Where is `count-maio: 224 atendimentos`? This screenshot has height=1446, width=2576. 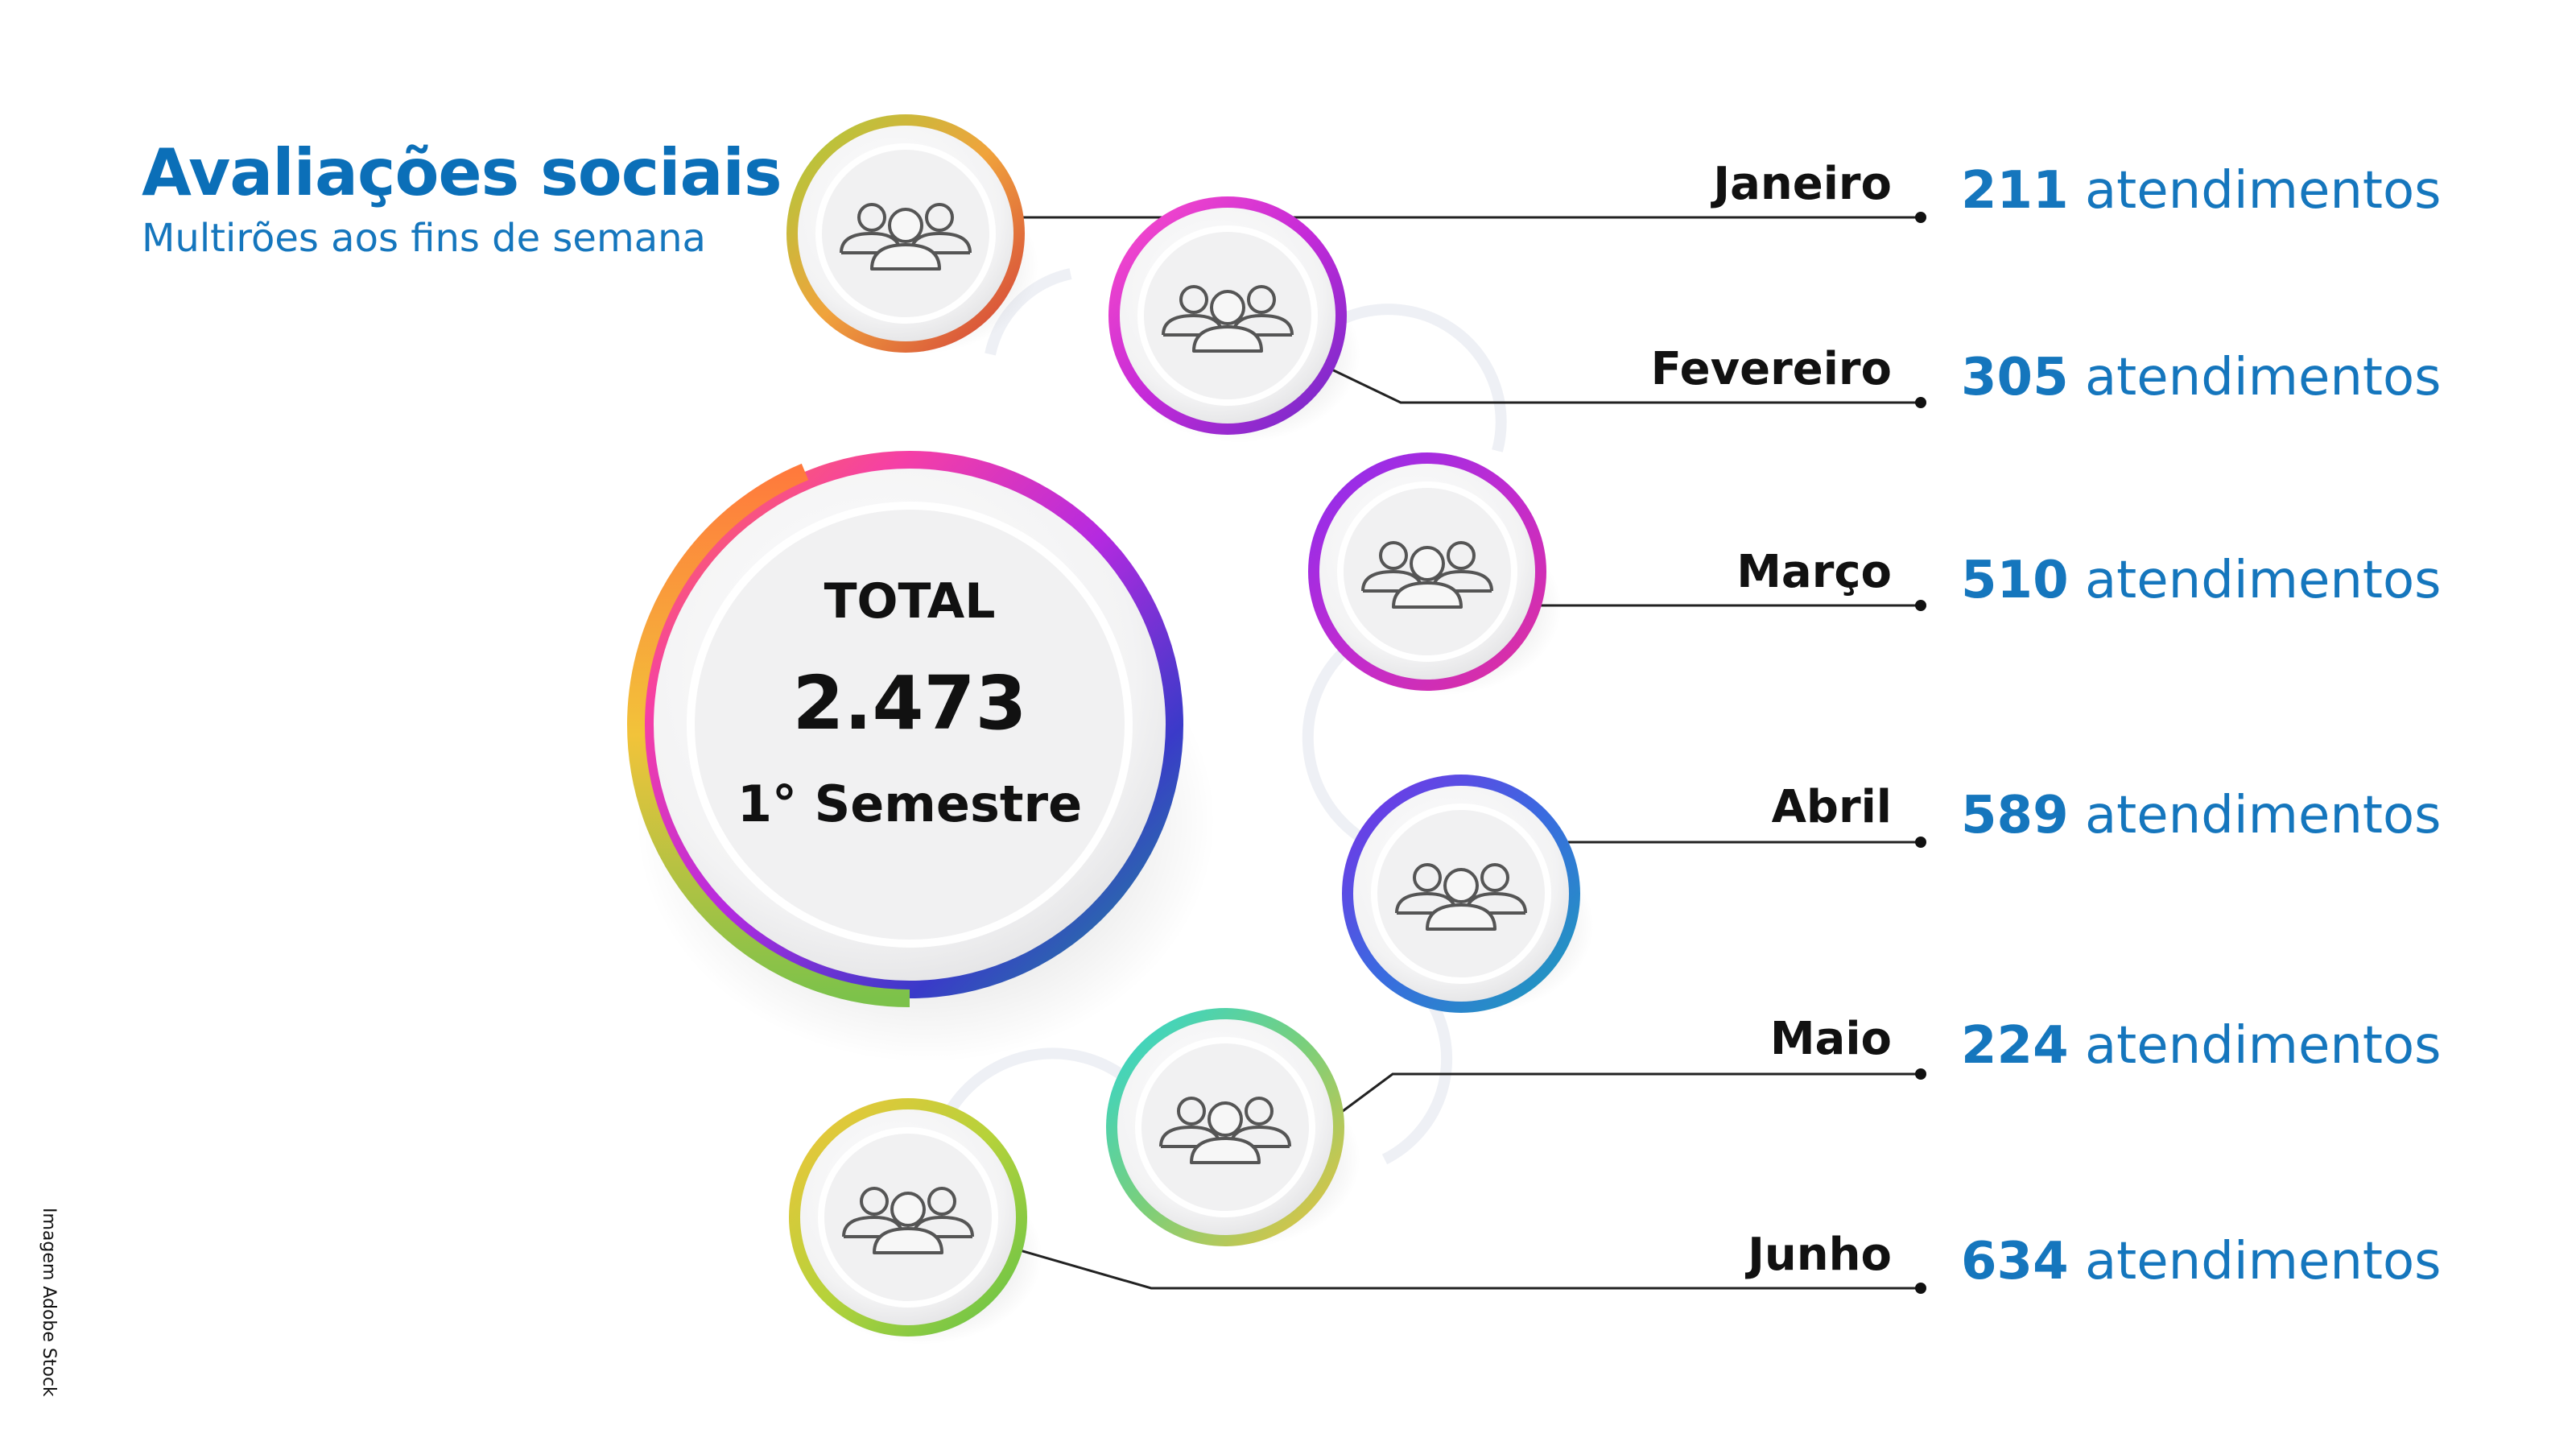 count-maio: 224 atendimentos is located at coordinates (2201, 1046).